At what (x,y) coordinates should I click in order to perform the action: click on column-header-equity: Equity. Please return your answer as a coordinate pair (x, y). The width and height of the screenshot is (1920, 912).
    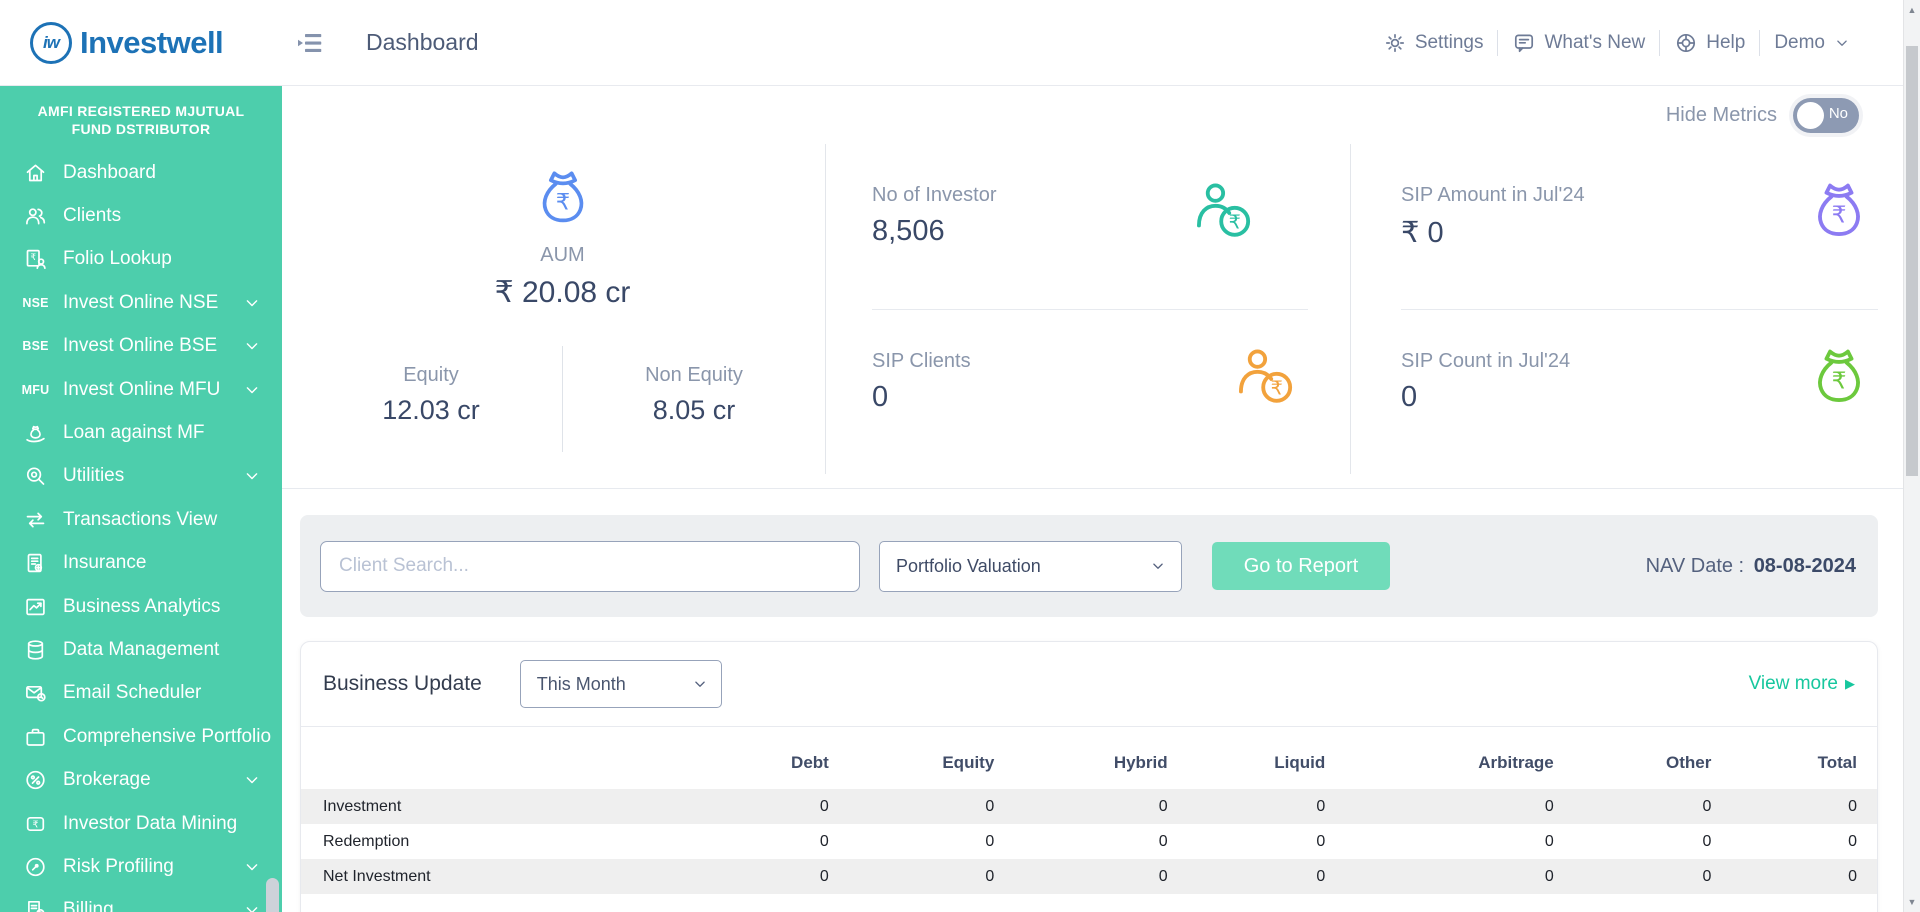
    Looking at the image, I should click on (968, 762).